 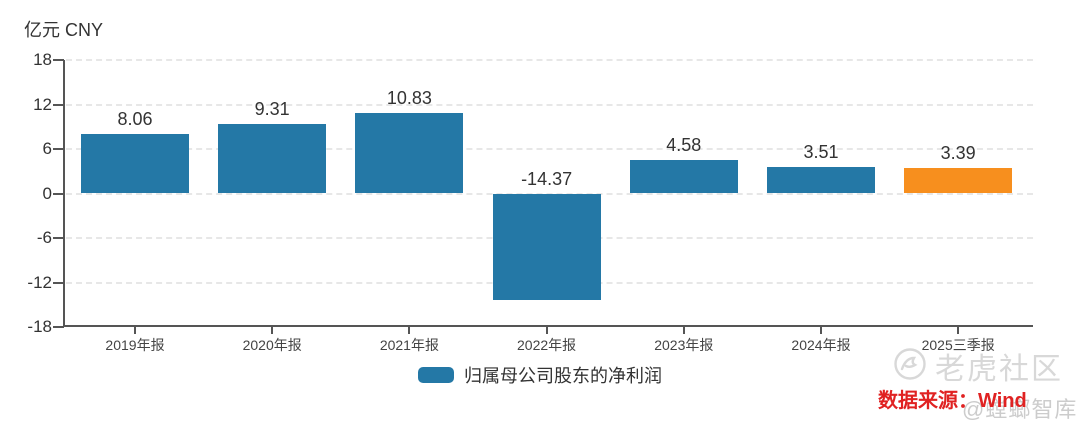 I want to click on tiger-logo-icon, so click(x=910, y=366).